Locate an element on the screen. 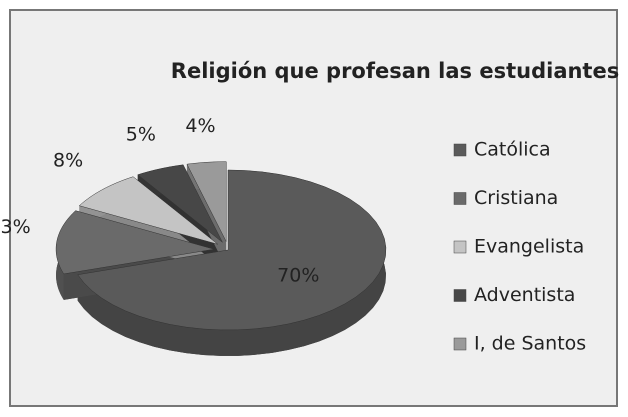  legend-label: Evangelista is located at coordinates (529, 247).